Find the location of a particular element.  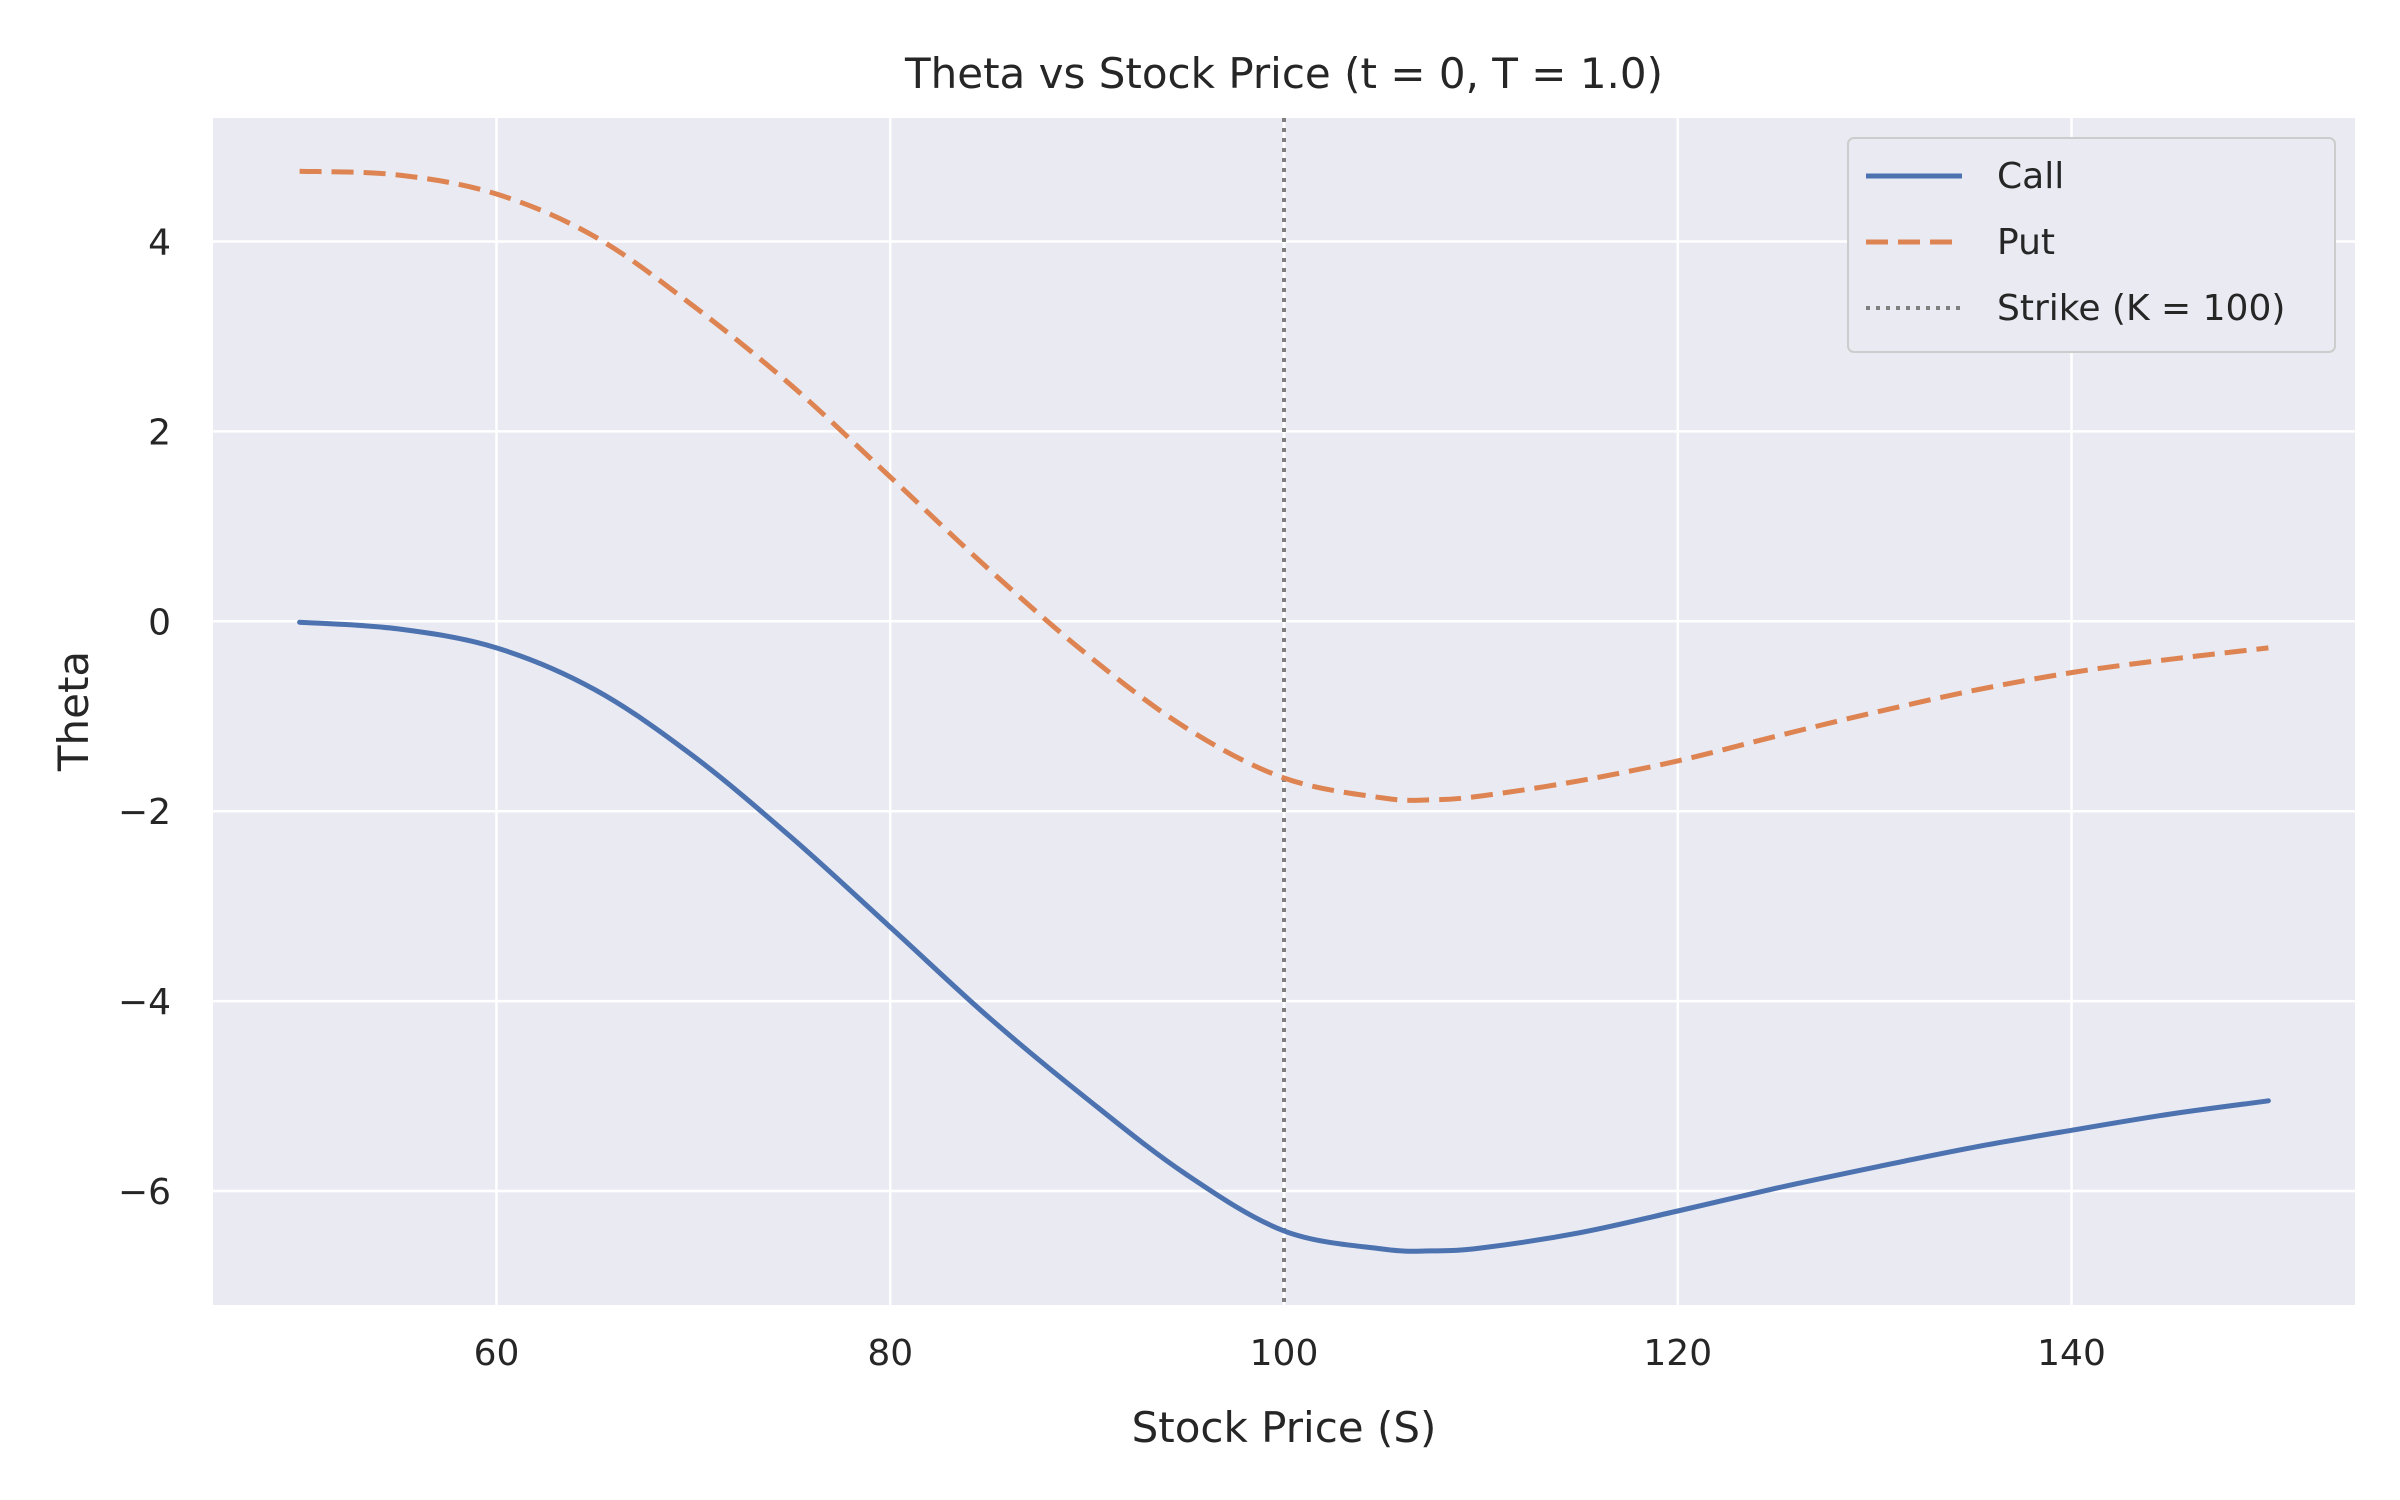

legend-box is located at coordinates (2091, 245).